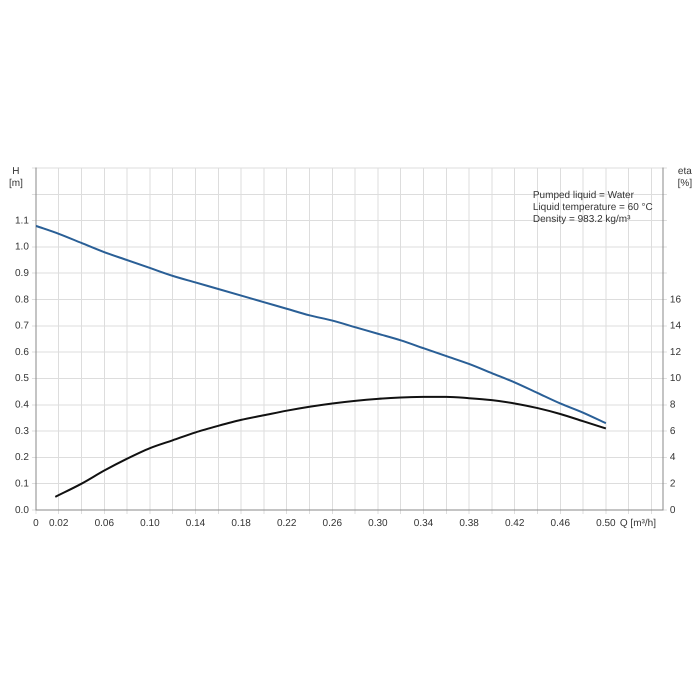 Image resolution: width=700 pixels, height=700 pixels. Describe the element at coordinates (676, 352) in the screenshot. I see `y2-tick-label: 12` at that location.